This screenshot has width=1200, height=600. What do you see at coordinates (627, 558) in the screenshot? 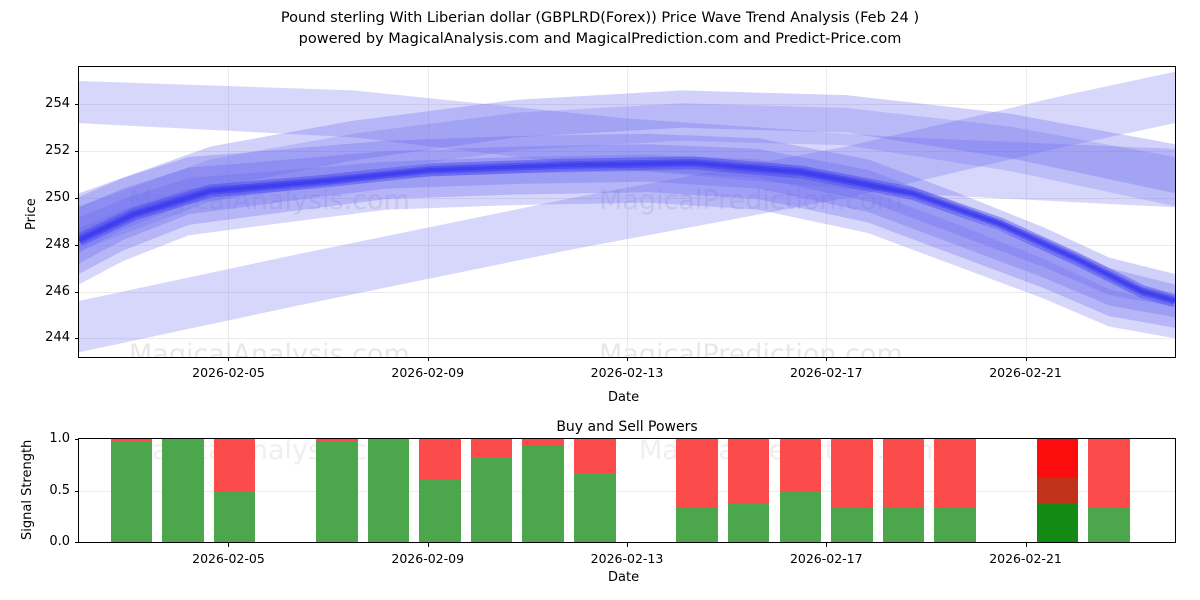
I see `power-x-tick-label: 2026-02-13` at bounding box center [627, 558].